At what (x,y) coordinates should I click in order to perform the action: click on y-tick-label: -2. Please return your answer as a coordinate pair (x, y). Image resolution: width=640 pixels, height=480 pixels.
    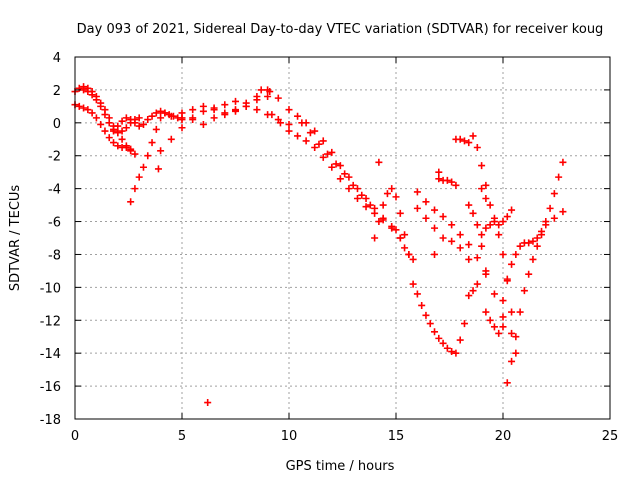
    Looking at the image, I should click on (54, 157).